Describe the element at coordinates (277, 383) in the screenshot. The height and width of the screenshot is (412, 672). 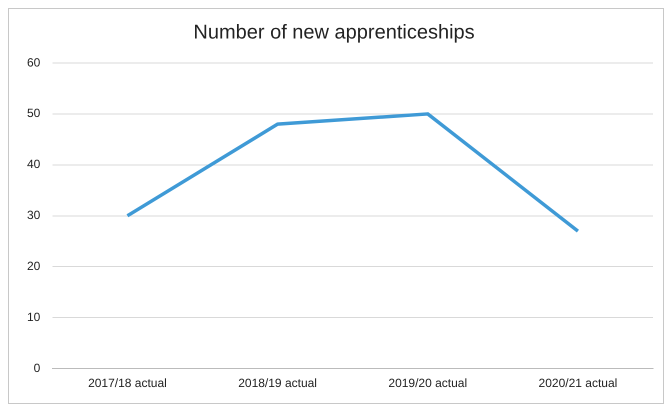
I see `x-tick-label: 2018/19 actual` at that location.